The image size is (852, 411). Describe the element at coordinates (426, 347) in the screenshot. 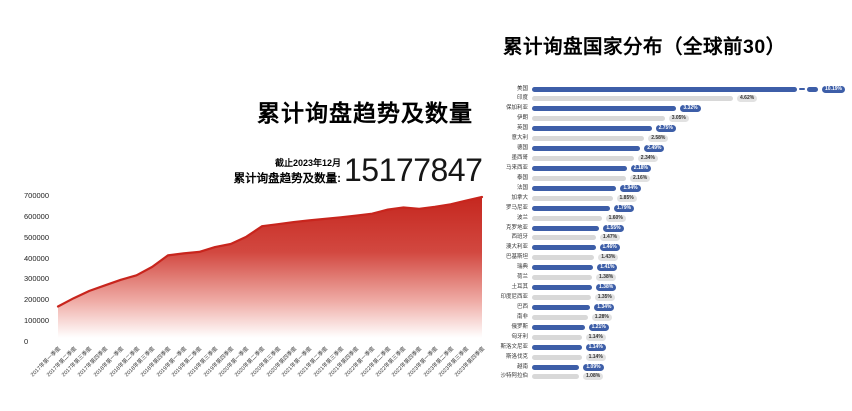

I see `country-row: 斯洛文尼亚 1.14%` at that location.